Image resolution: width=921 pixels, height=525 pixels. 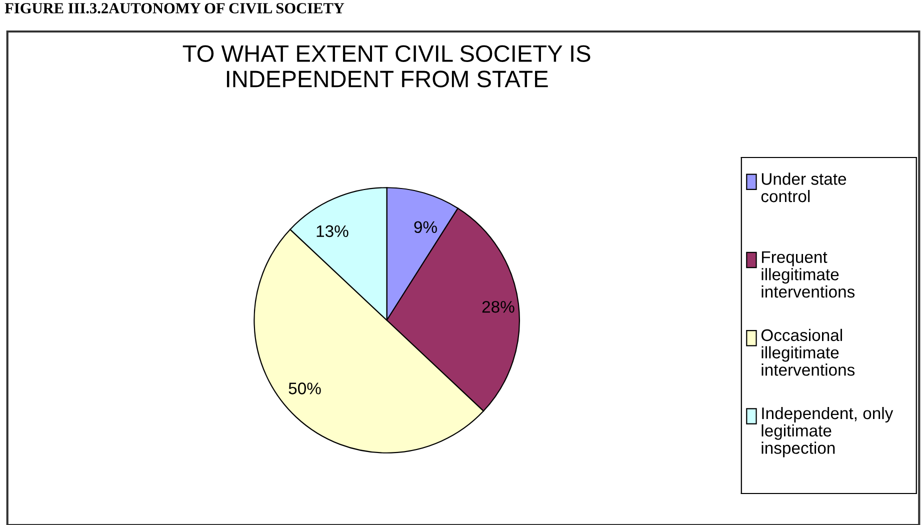 I want to click on data-label: 28%, so click(x=498, y=306).